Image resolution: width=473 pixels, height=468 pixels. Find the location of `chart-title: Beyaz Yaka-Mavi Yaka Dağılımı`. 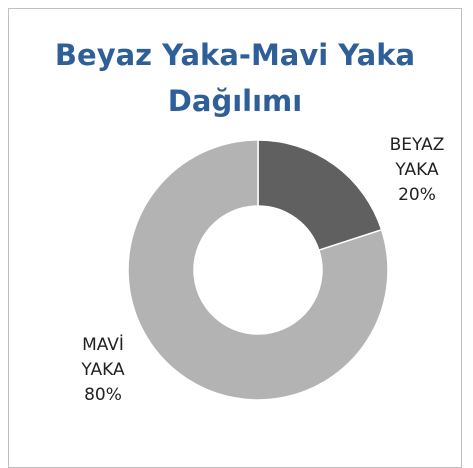

chart-title: Beyaz Yaka-Mavi Yaka Dağılımı is located at coordinates (235, 78).